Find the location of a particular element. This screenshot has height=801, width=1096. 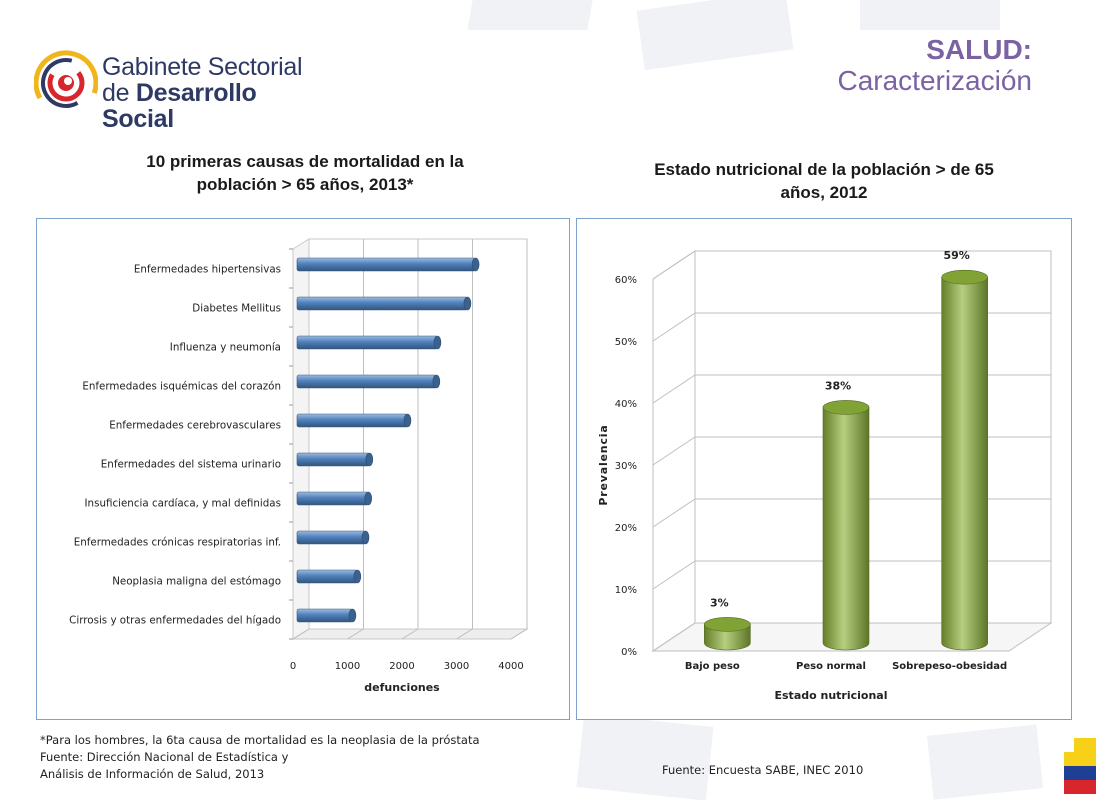

x-tick-label: 3000 is located at coordinates (456, 666).